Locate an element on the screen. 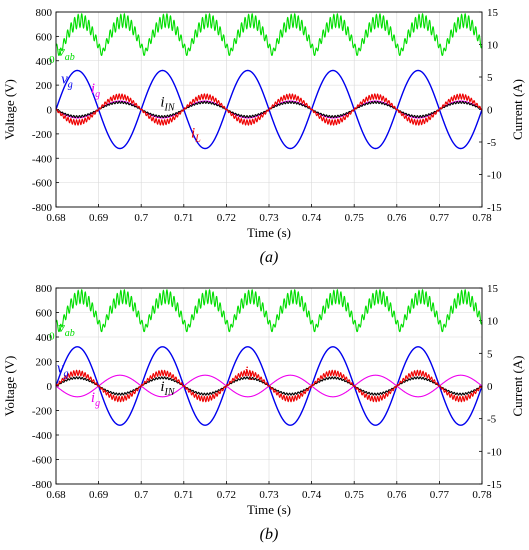 The image size is (529, 550). panel-caption: (a) is located at coordinates (269, 257).